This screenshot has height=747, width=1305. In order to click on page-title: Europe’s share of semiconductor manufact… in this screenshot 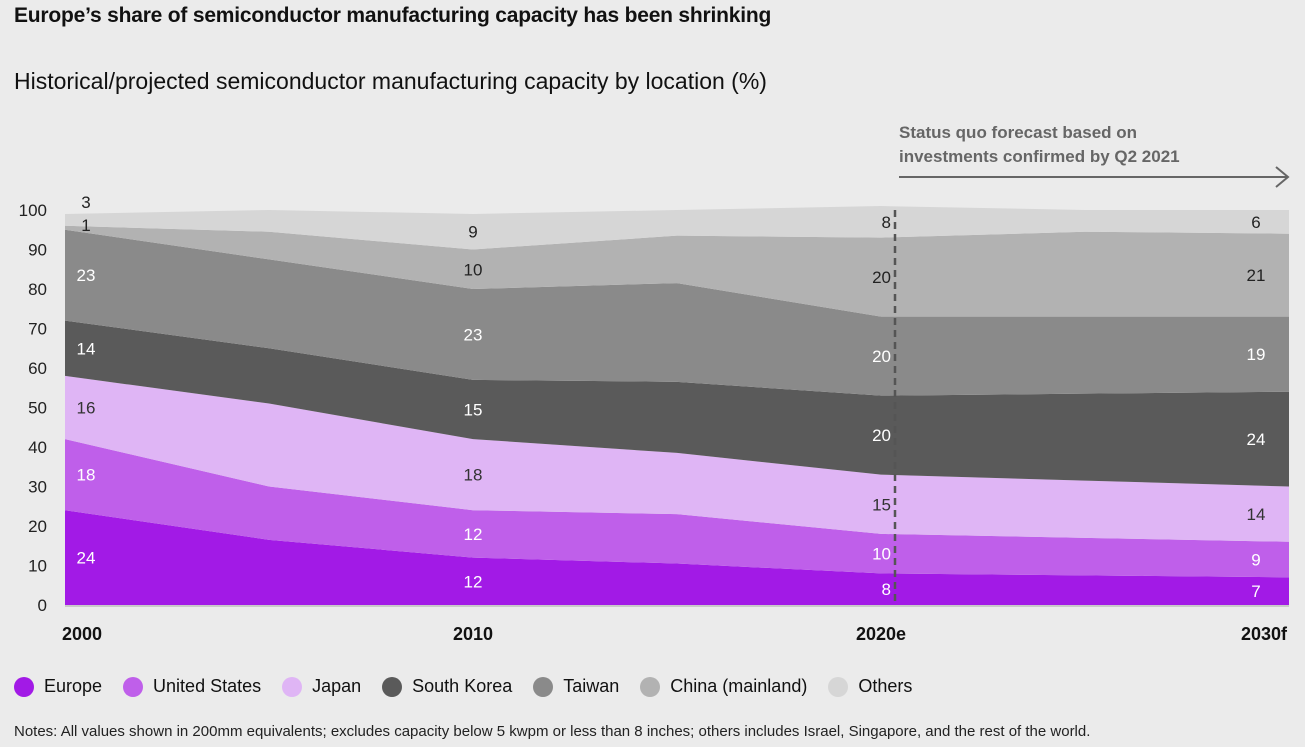, I will do `click(393, 15)`.